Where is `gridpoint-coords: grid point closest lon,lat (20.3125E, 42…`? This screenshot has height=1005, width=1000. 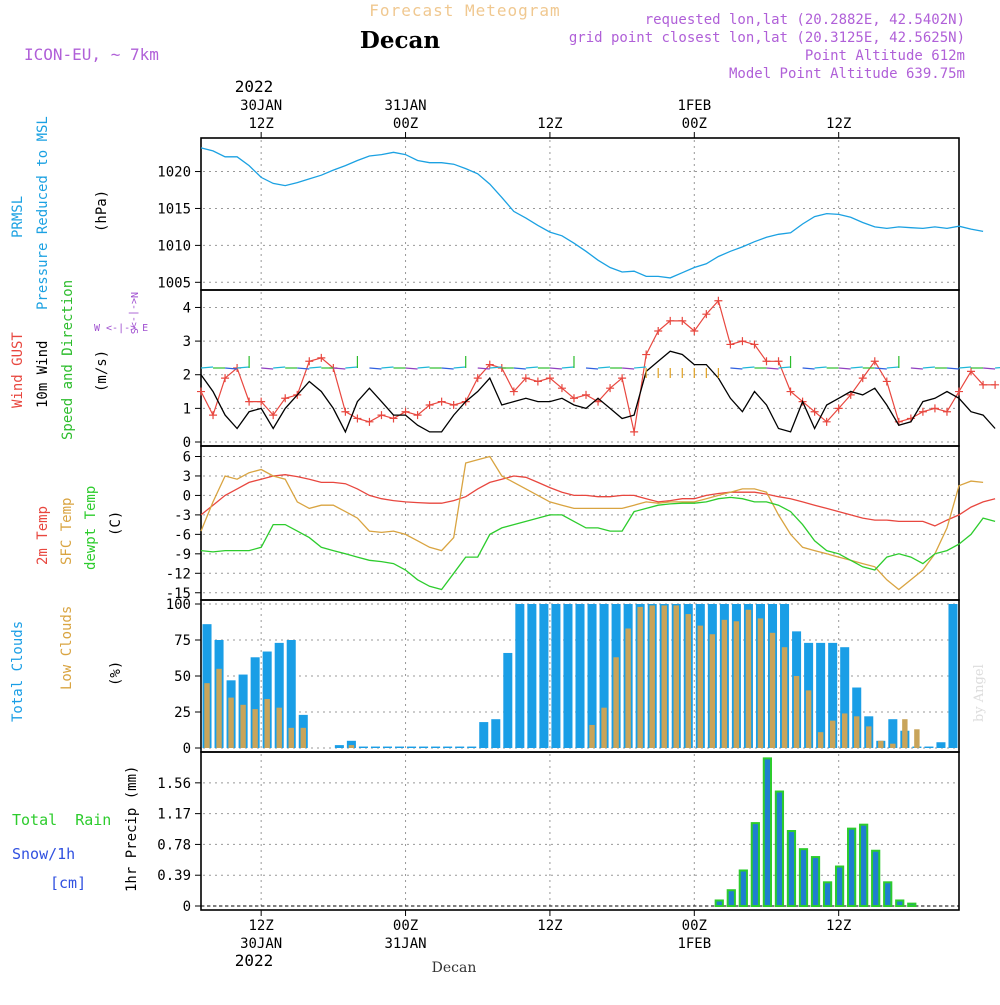
gridpoint-coords: grid point closest lon,lat (20.3125E, 42… is located at coordinates (767, 38).